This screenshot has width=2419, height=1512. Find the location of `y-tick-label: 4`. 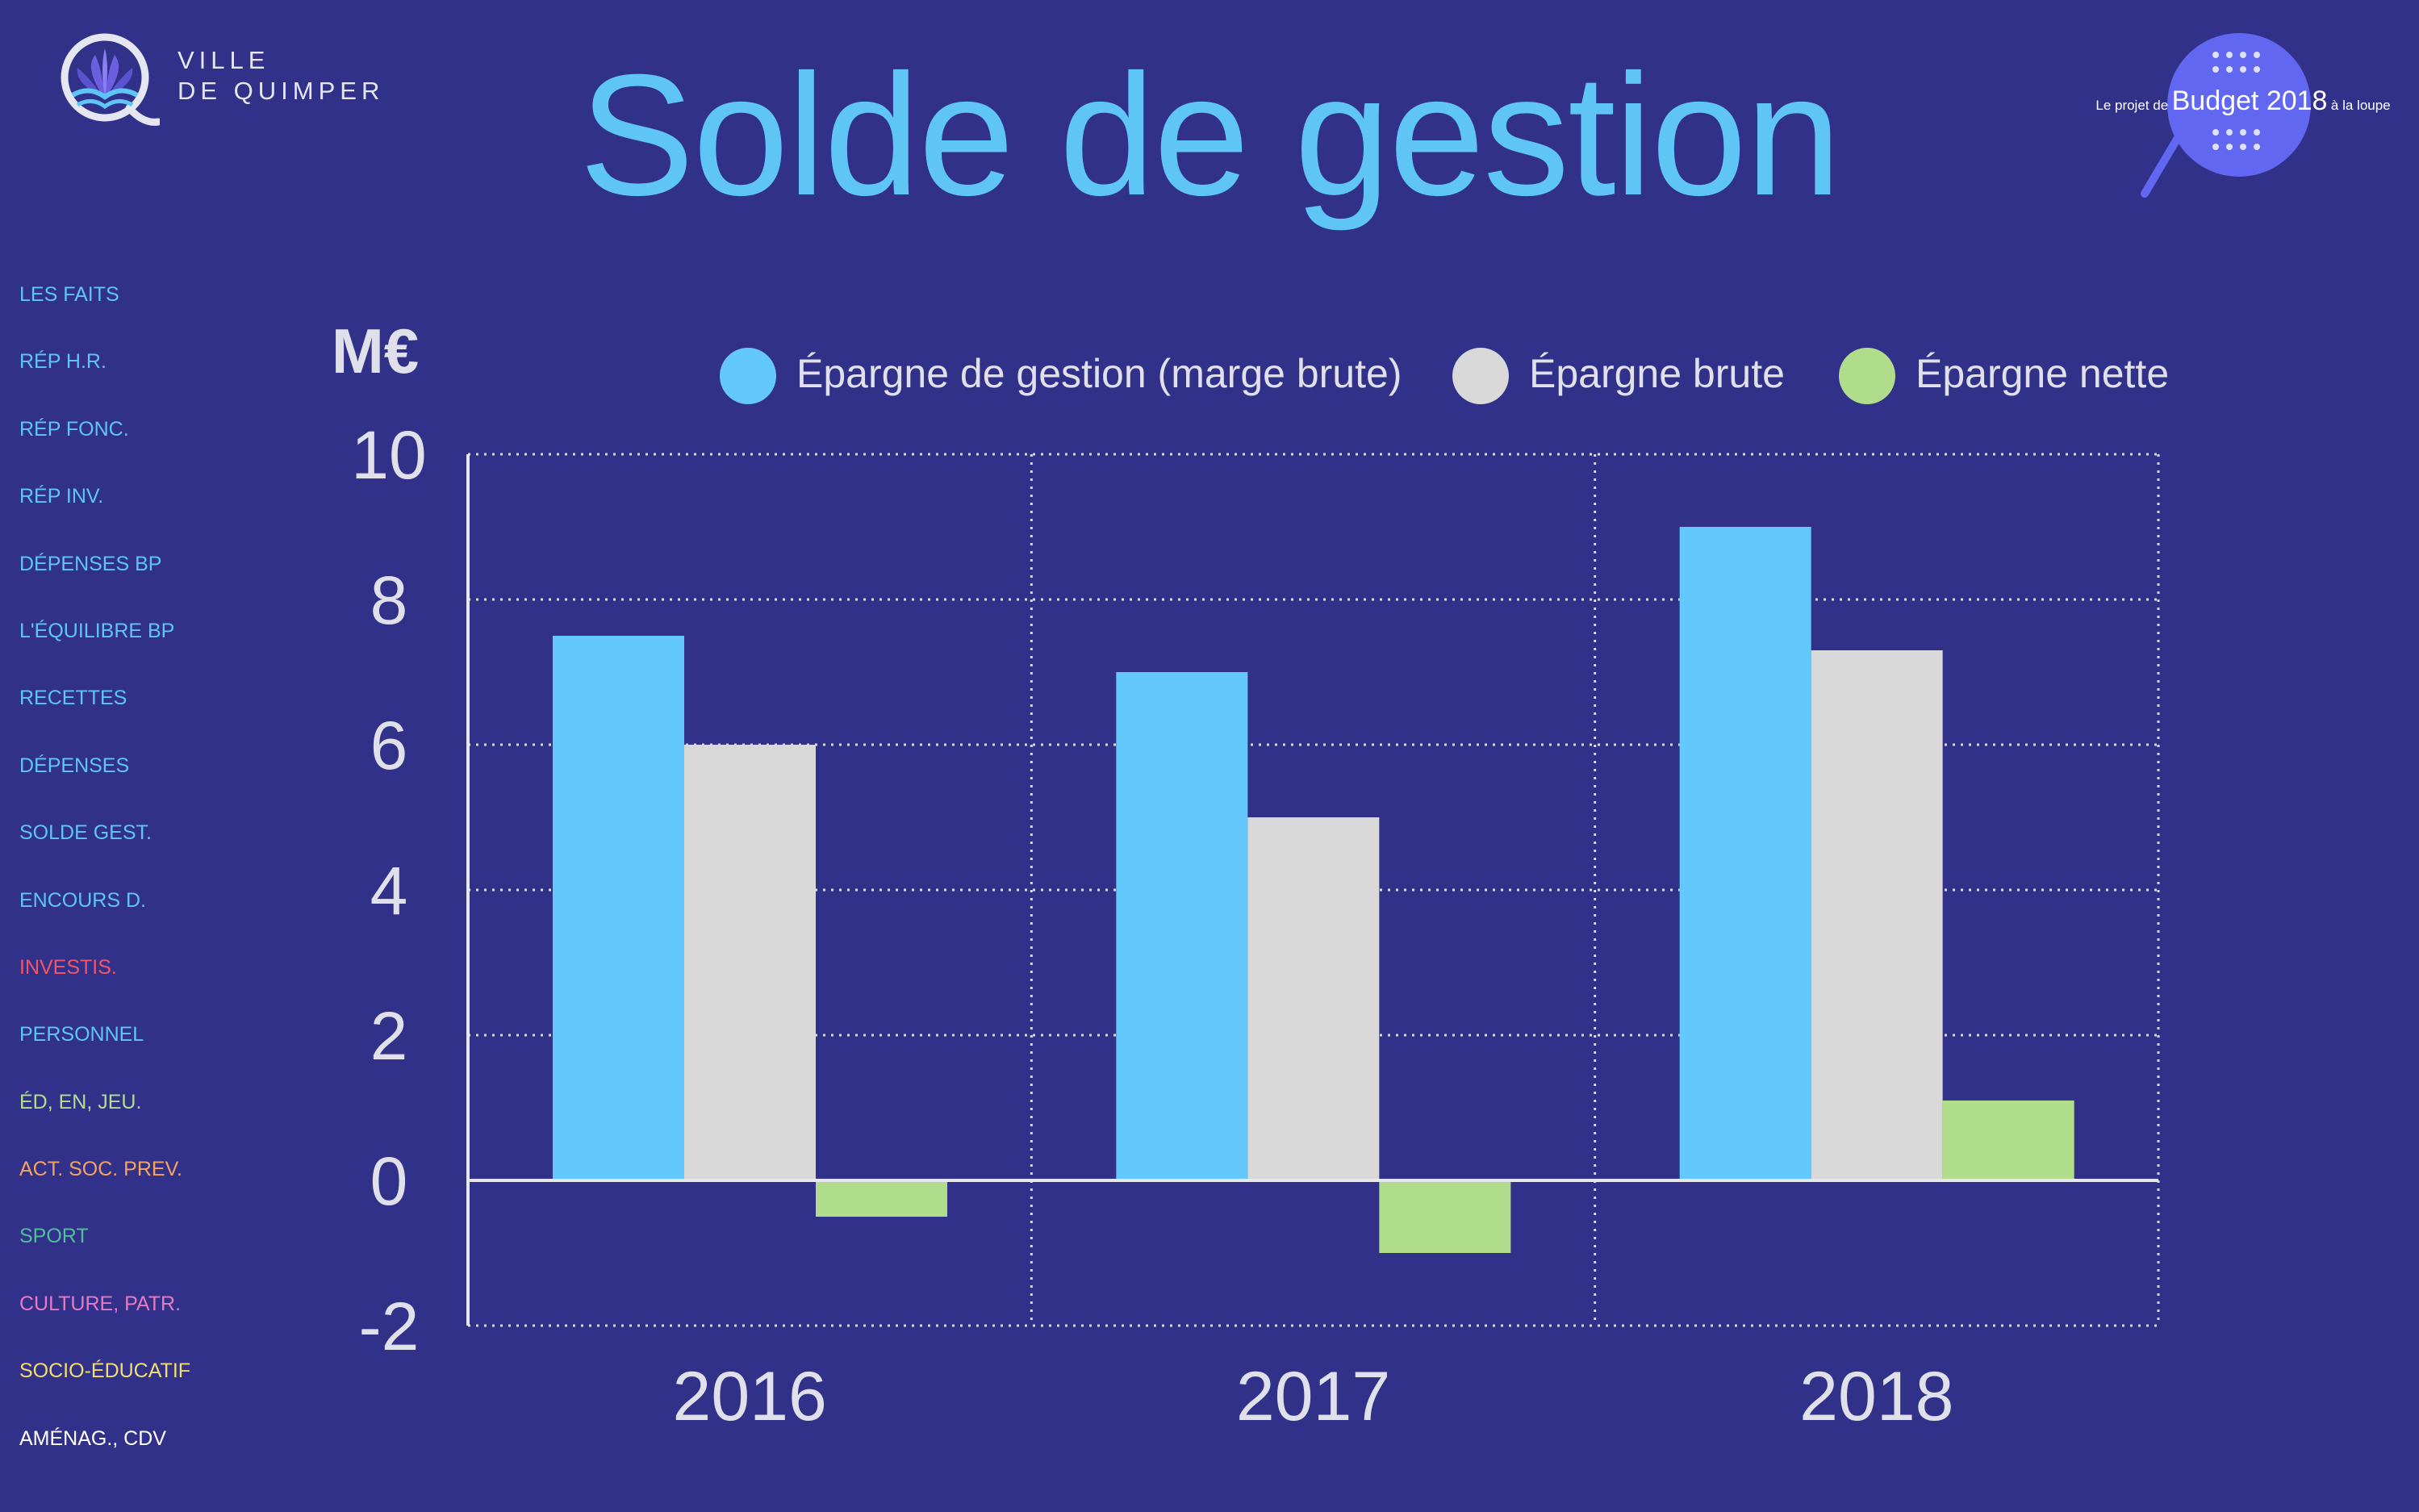

y-tick-label: 4 is located at coordinates (389, 891).